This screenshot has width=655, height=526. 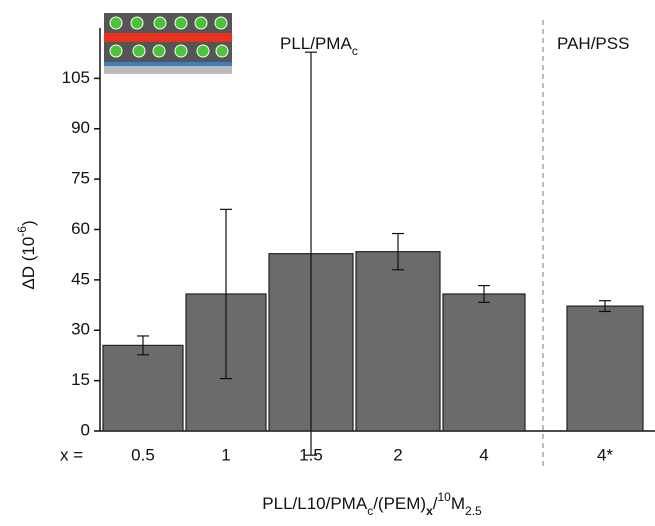 I want to click on y-tick-label: 30, so click(x=80, y=329).